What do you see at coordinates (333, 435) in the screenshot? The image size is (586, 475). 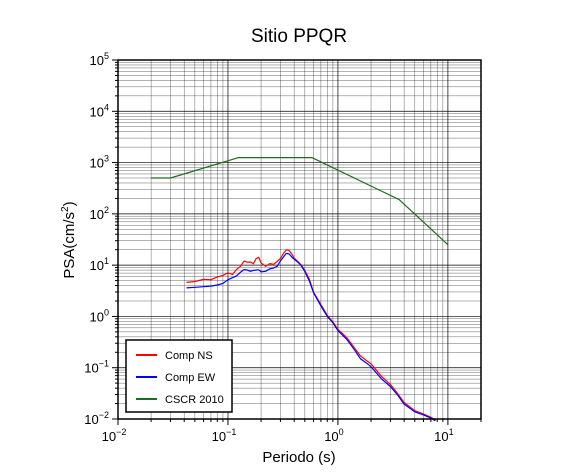 I see `x-tick-label: 10⁰` at bounding box center [333, 435].